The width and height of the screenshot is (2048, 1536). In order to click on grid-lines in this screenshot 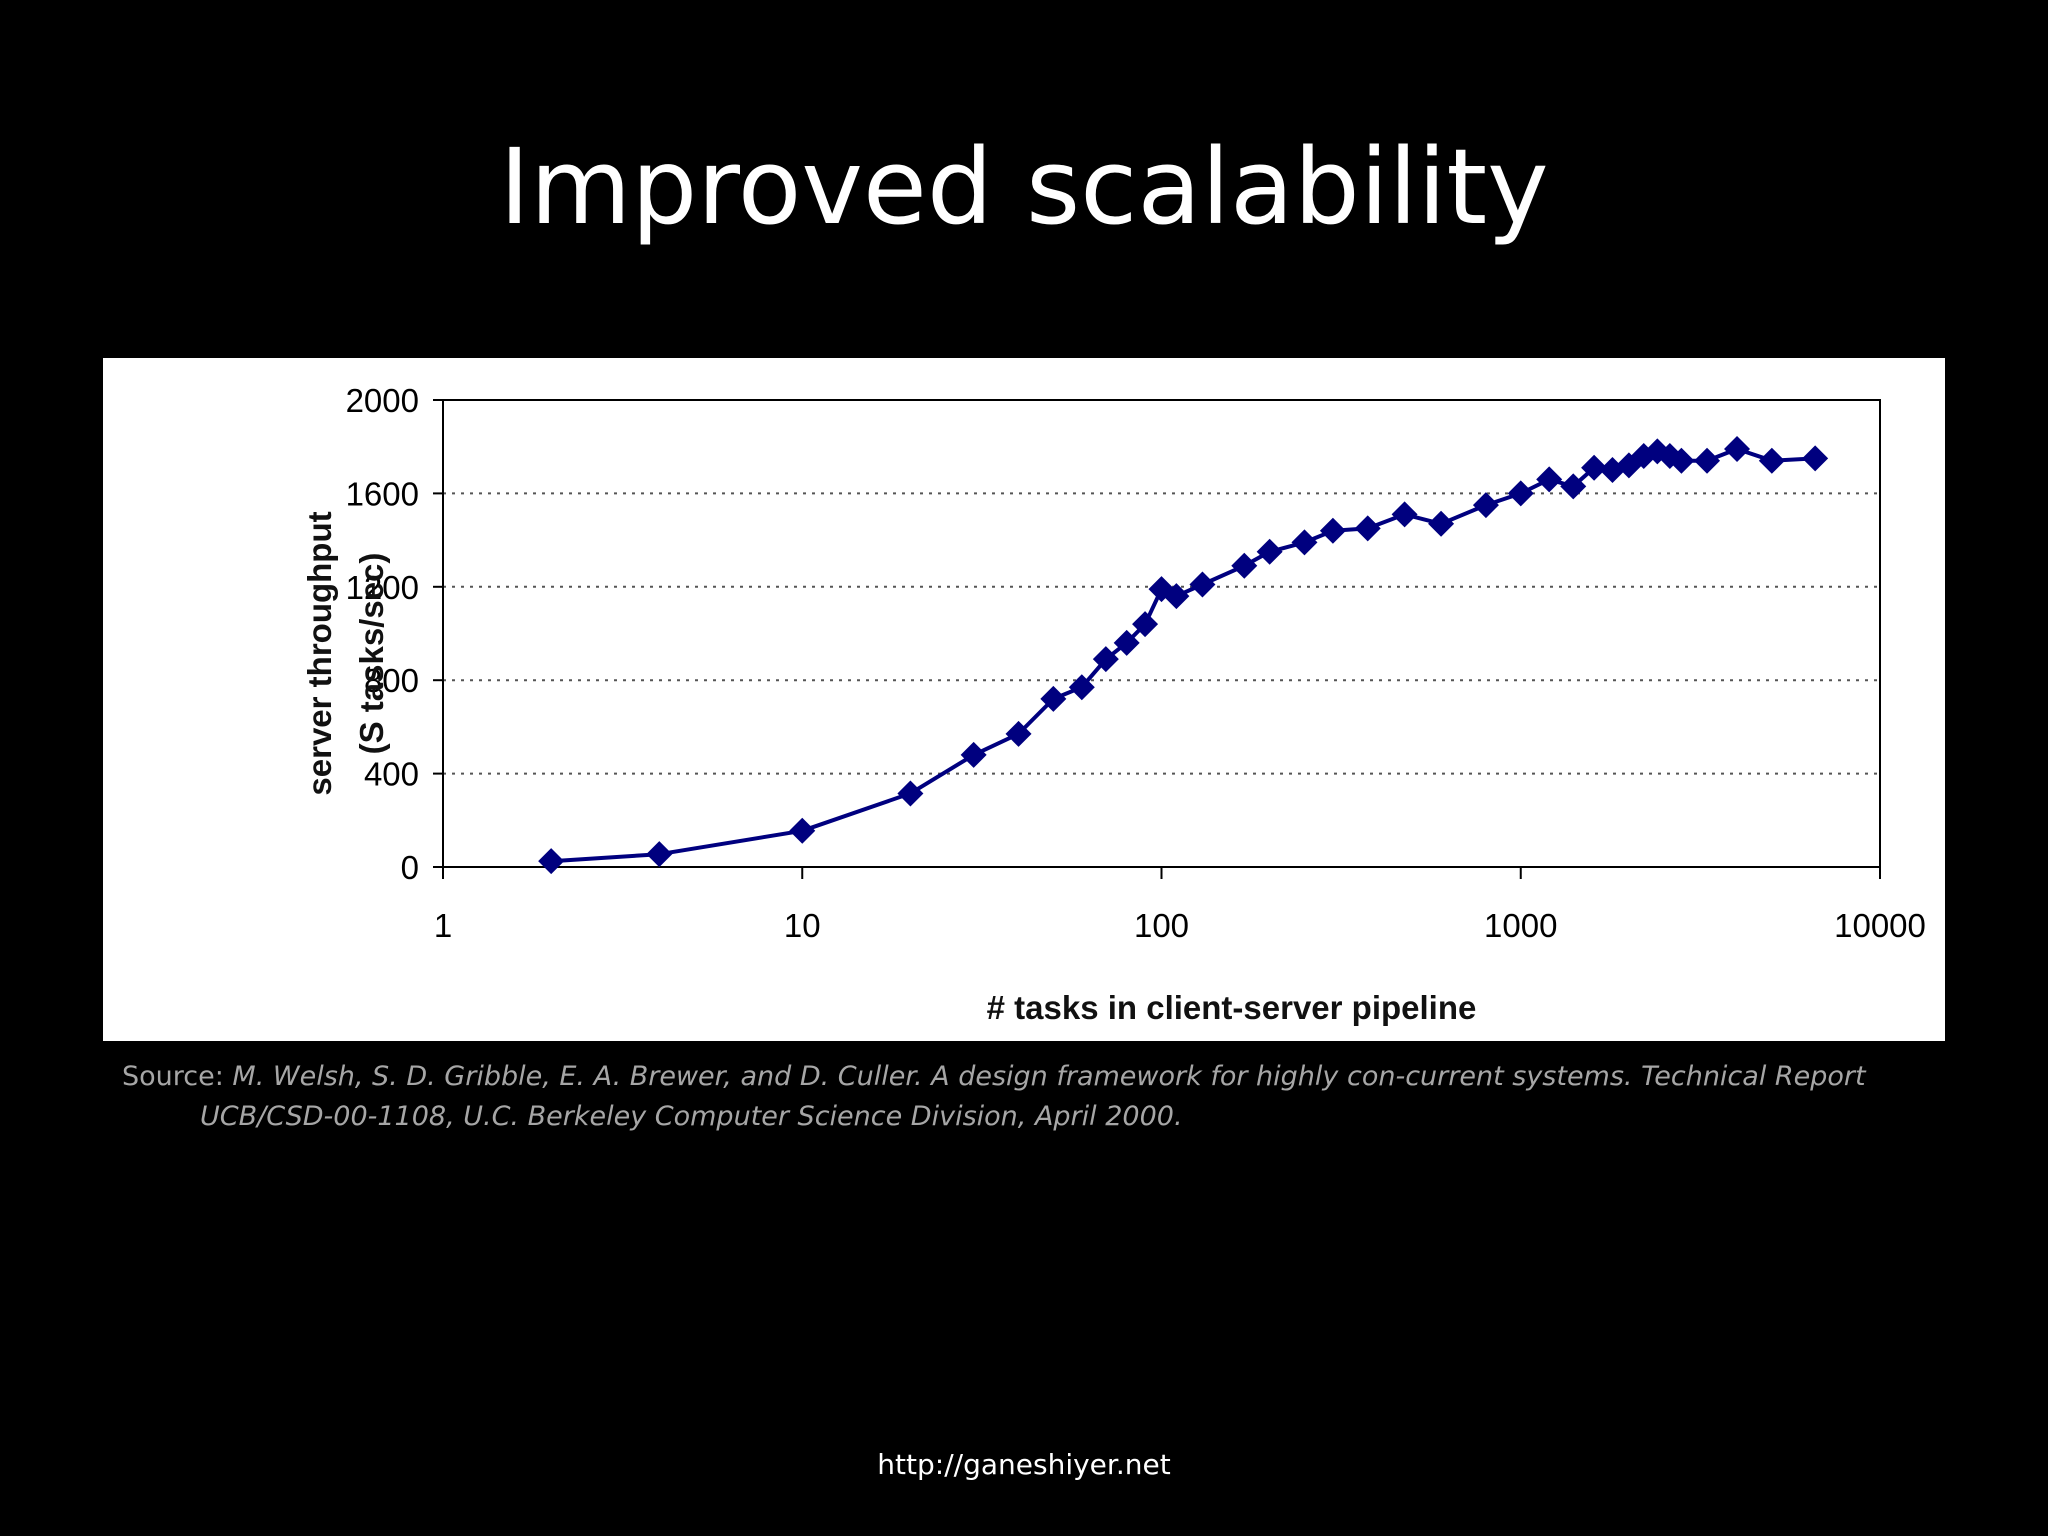, I will do `click(1161, 633)`.